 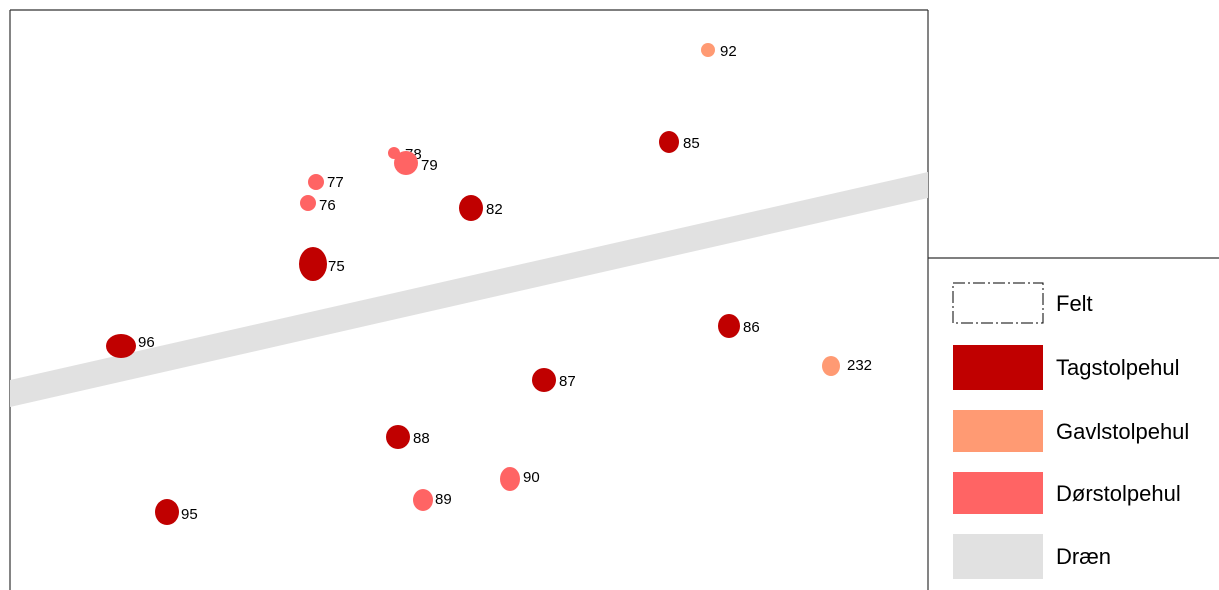 I want to click on post-hole-92: 92, so click(x=719, y=51).